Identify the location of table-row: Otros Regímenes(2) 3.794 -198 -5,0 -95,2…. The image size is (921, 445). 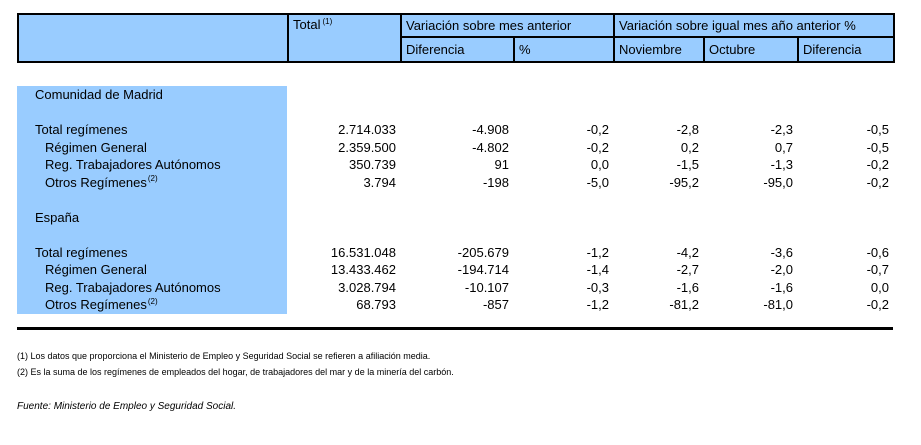
(455, 182).